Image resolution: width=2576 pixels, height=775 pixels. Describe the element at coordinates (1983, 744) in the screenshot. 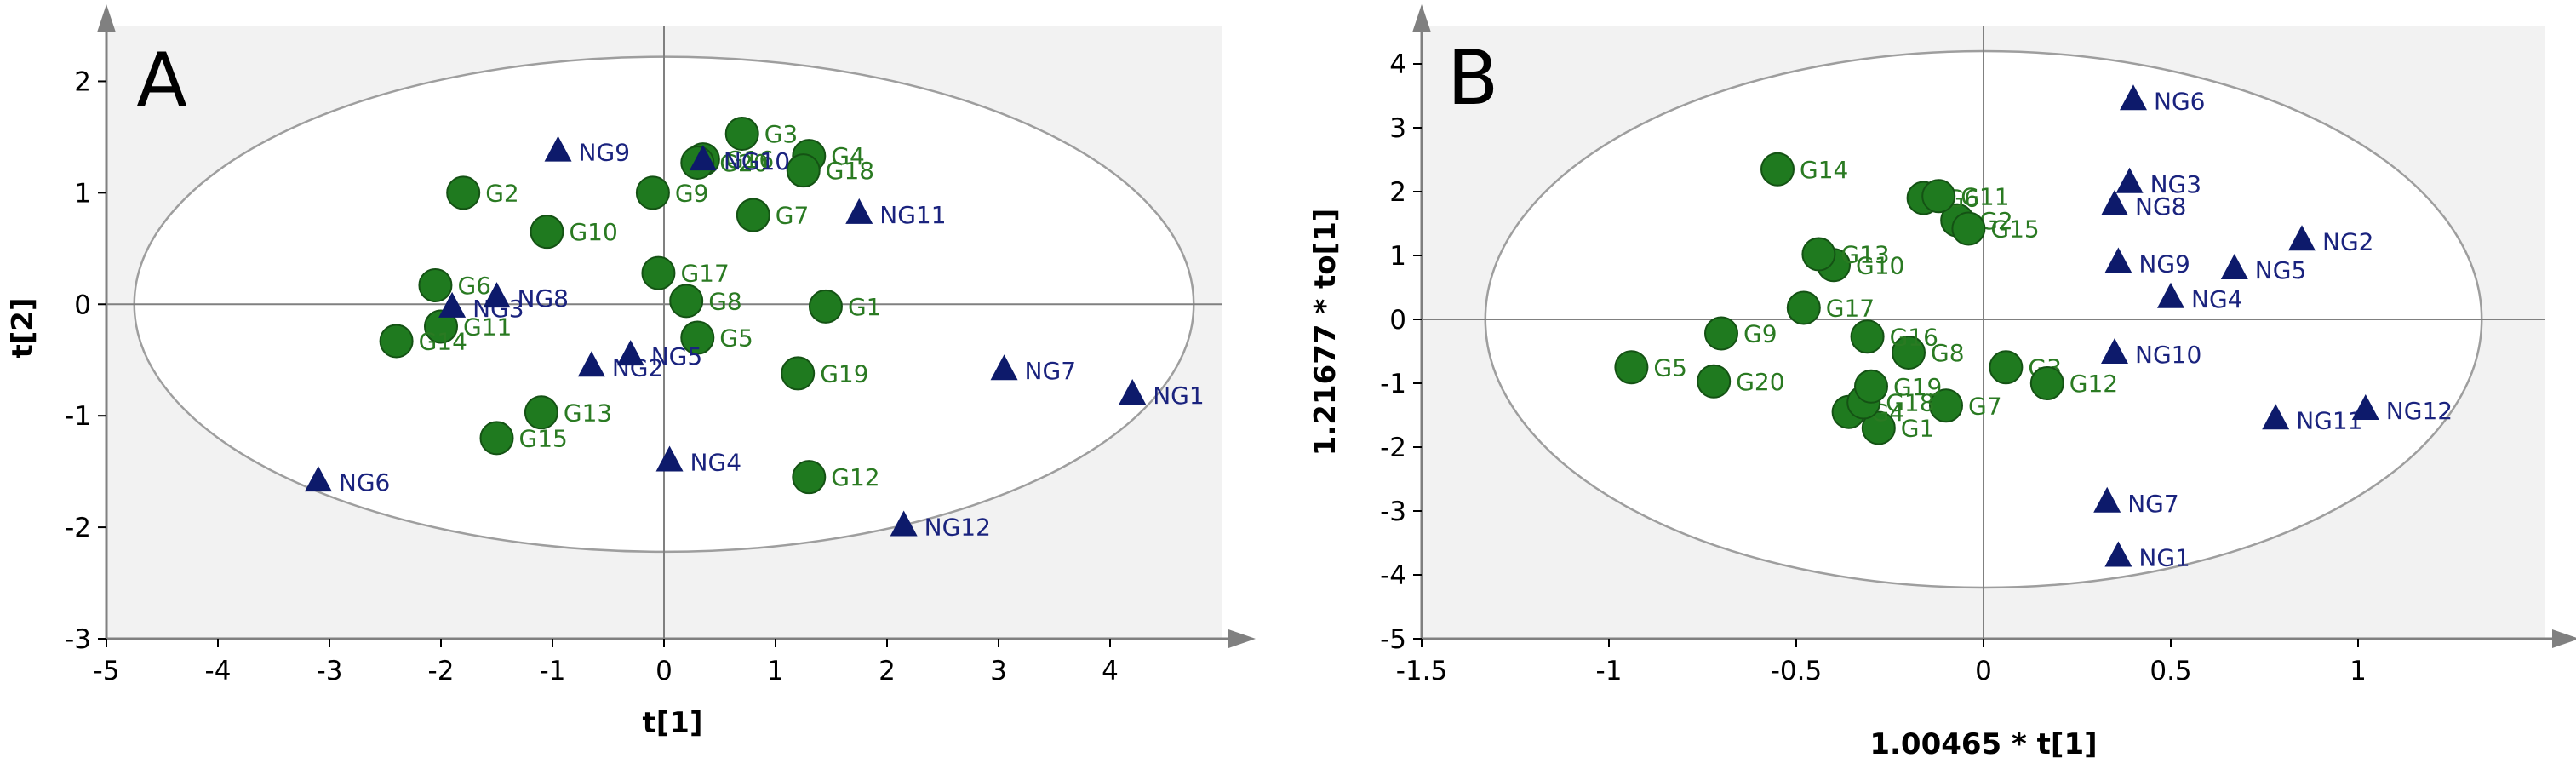

I see `x-axis-label: 1.00465 * t[1]` at that location.